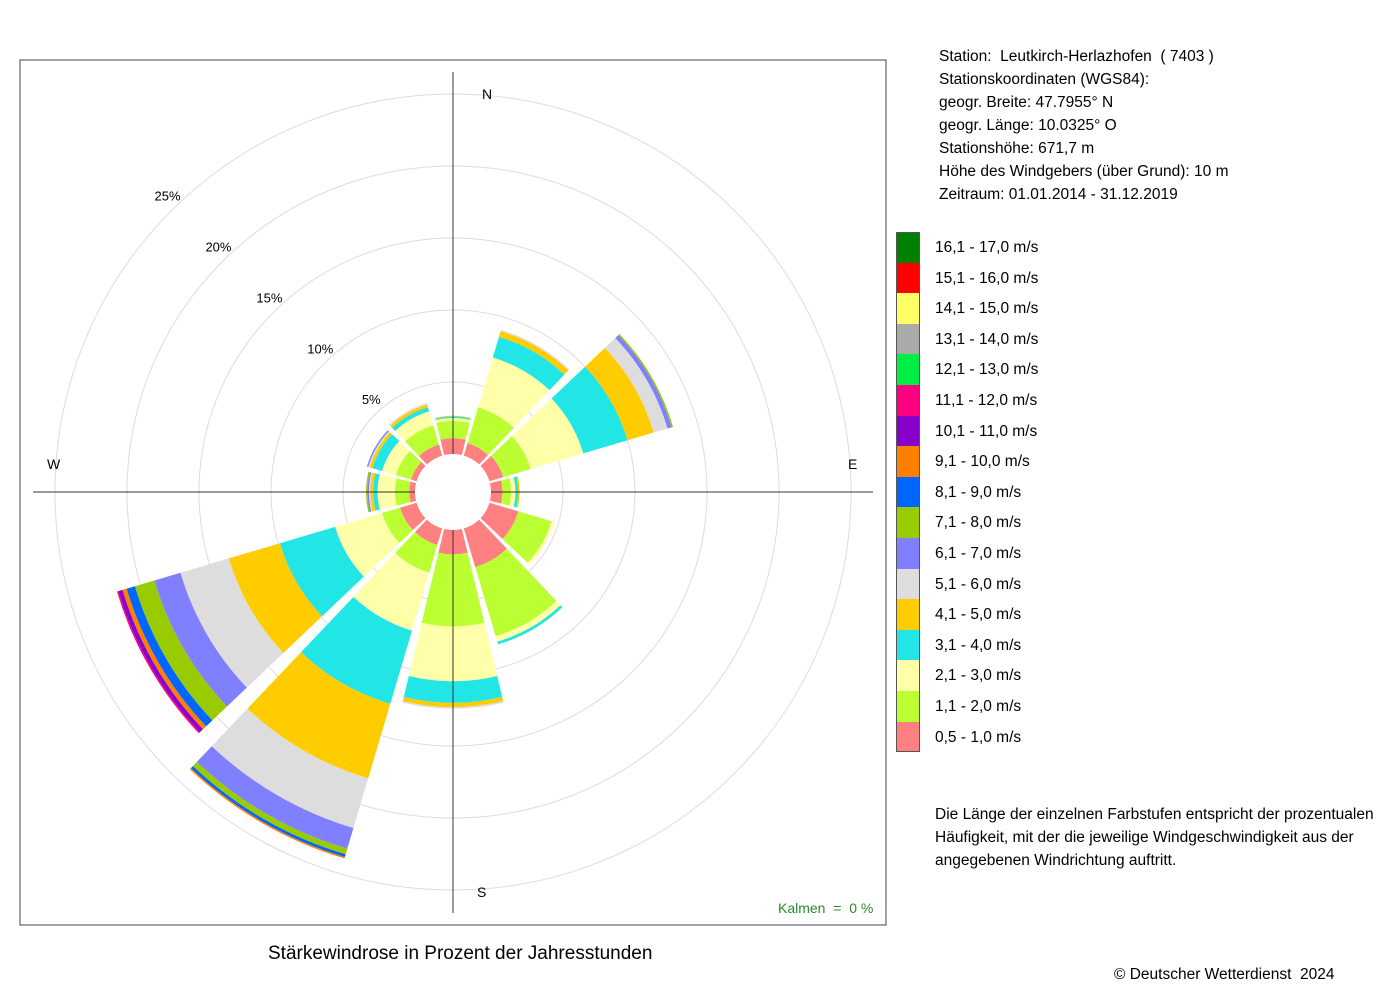  What do you see at coordinates (1224, 974) in the screenshot?
I see `copyright: © Deutscher Wetterdienst 2024` at bounding box center [1224, 974].